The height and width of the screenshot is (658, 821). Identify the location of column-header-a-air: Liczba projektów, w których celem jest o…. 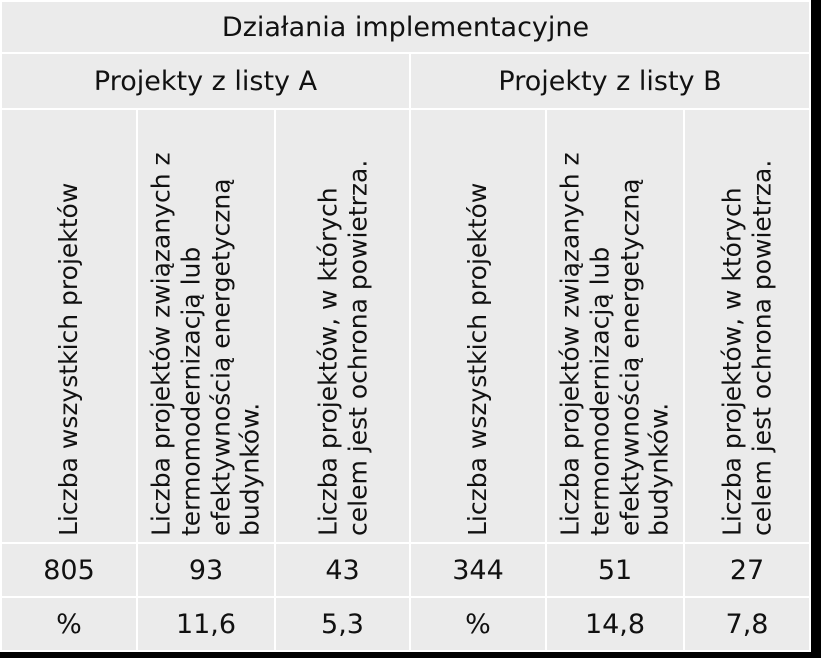
(342, 347).